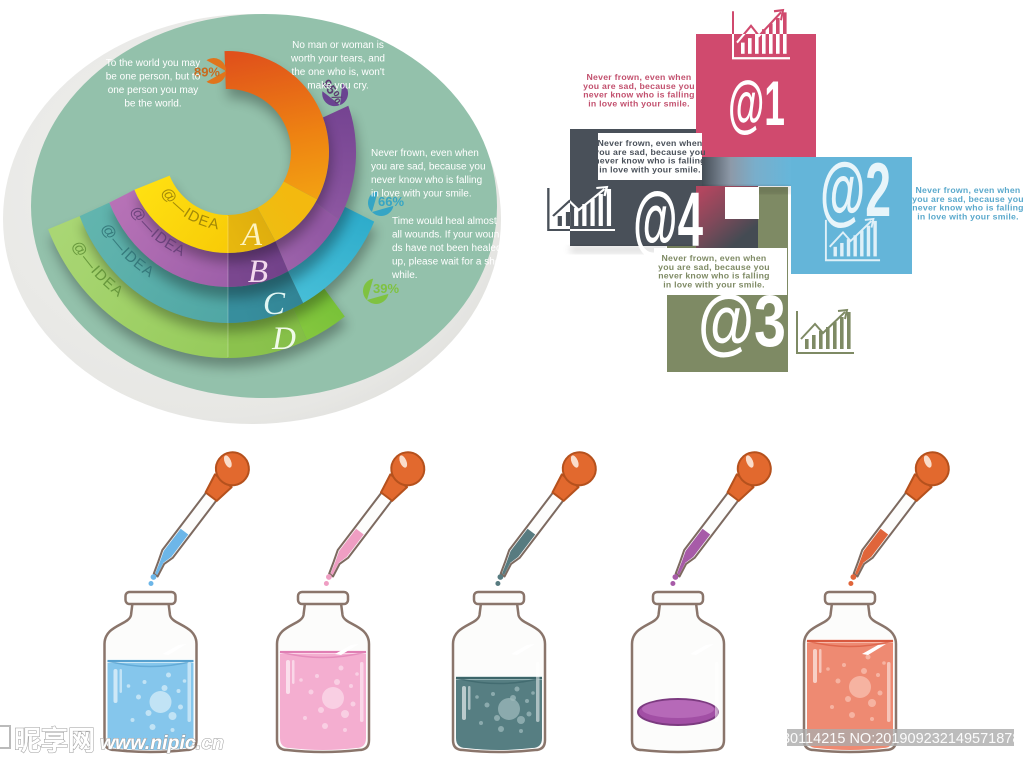  What do you see at coordinates (756, 104) in the screenshot?
I see `svg-text: @1` at bounding box center [756, 104].